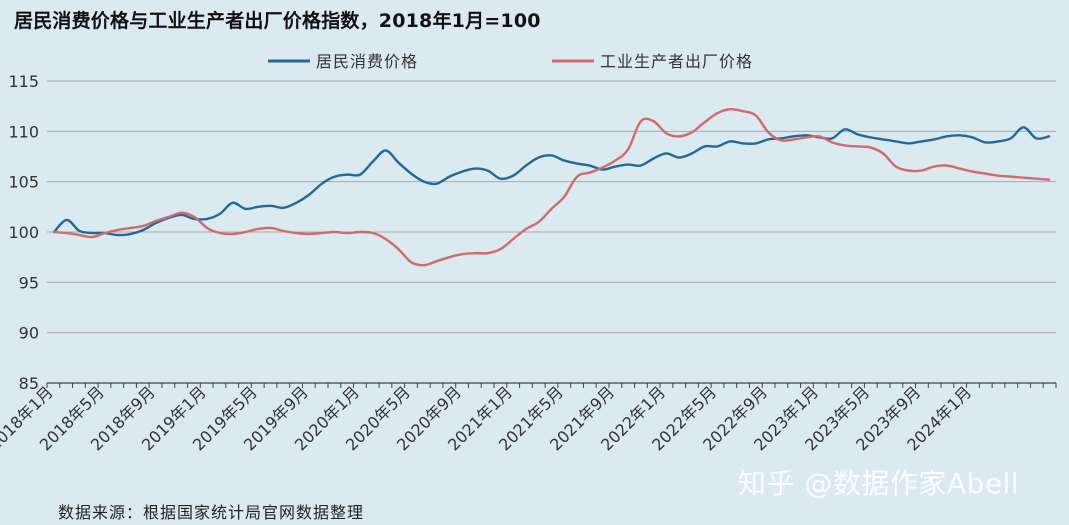  Describe the element at coordinates (29, 383) in the screenshot. I see `y-tick-label: 85` at that location.